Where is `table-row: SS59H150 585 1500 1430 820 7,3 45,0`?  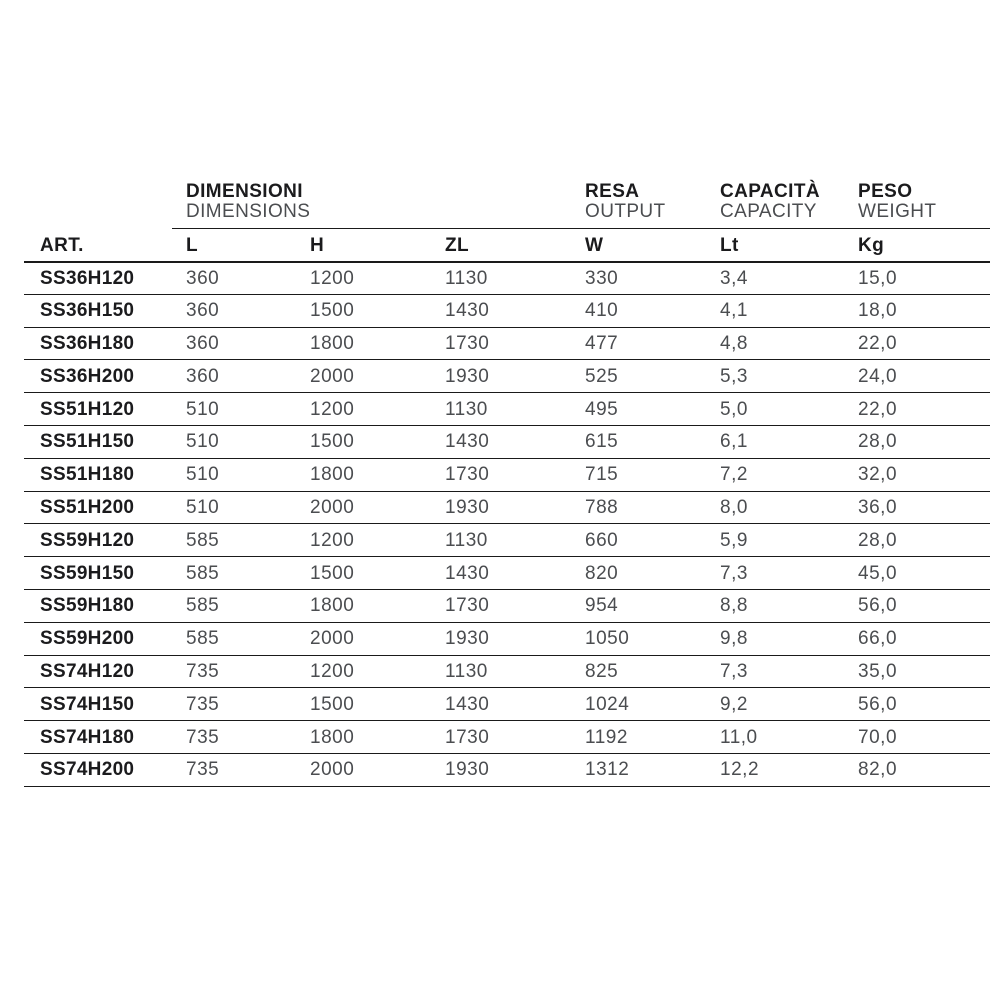
table-row: SS59H150 585 1500 1430 820 7,3 45,0 is located at coordinates (507, 573).